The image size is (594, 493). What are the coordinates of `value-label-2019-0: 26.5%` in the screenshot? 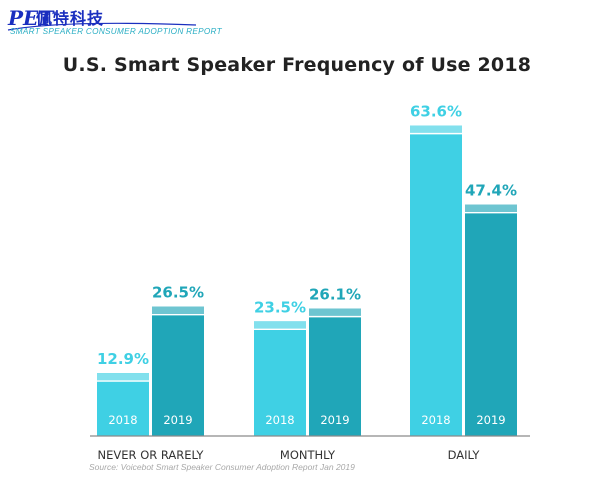 It's located at (178, 293).